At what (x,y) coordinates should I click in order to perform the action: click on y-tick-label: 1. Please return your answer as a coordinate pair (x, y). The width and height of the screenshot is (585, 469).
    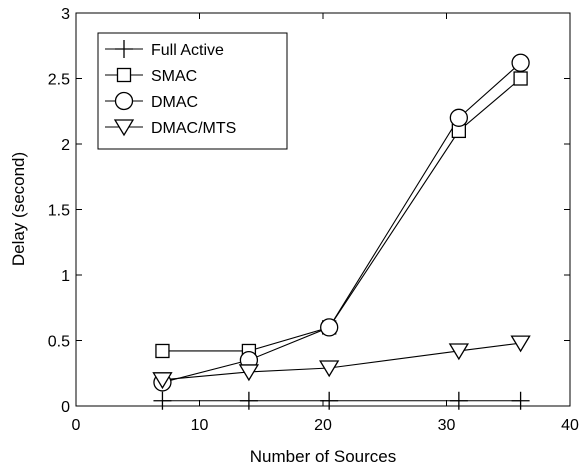
    Looking at the image, I should click on (65, 276).